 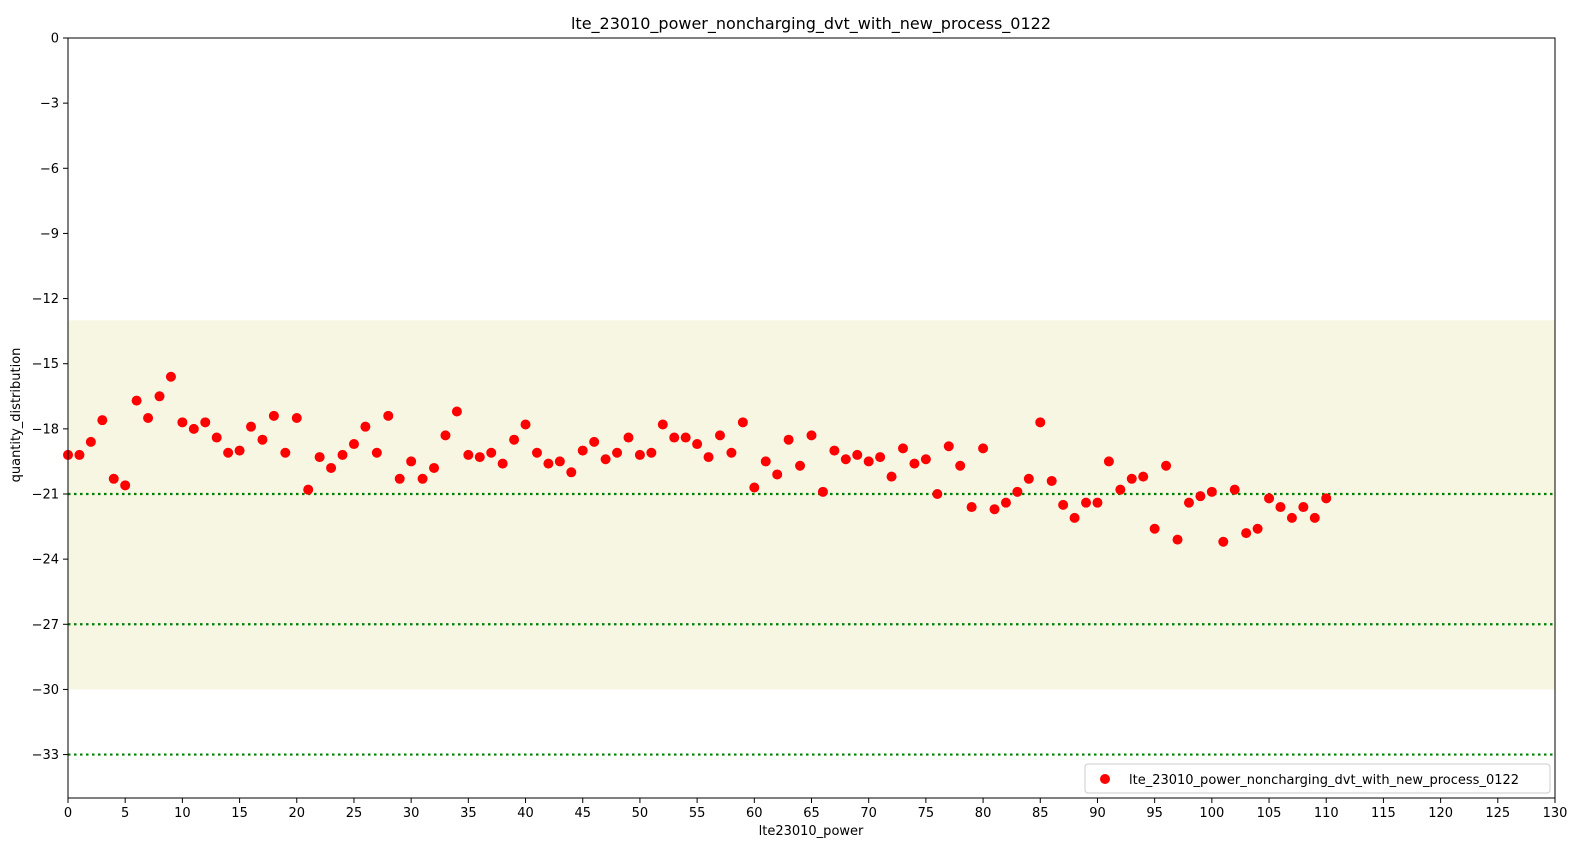 I want to click on x-tick-label: 125, so click(x=1497, y=813).